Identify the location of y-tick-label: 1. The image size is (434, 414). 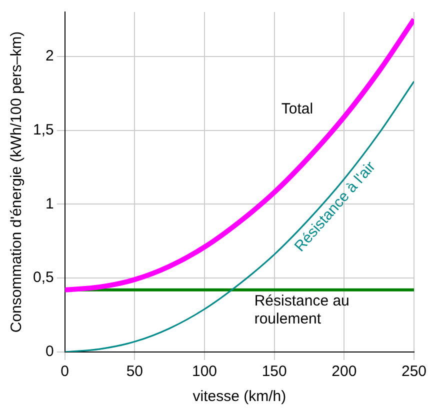
(50, 203).